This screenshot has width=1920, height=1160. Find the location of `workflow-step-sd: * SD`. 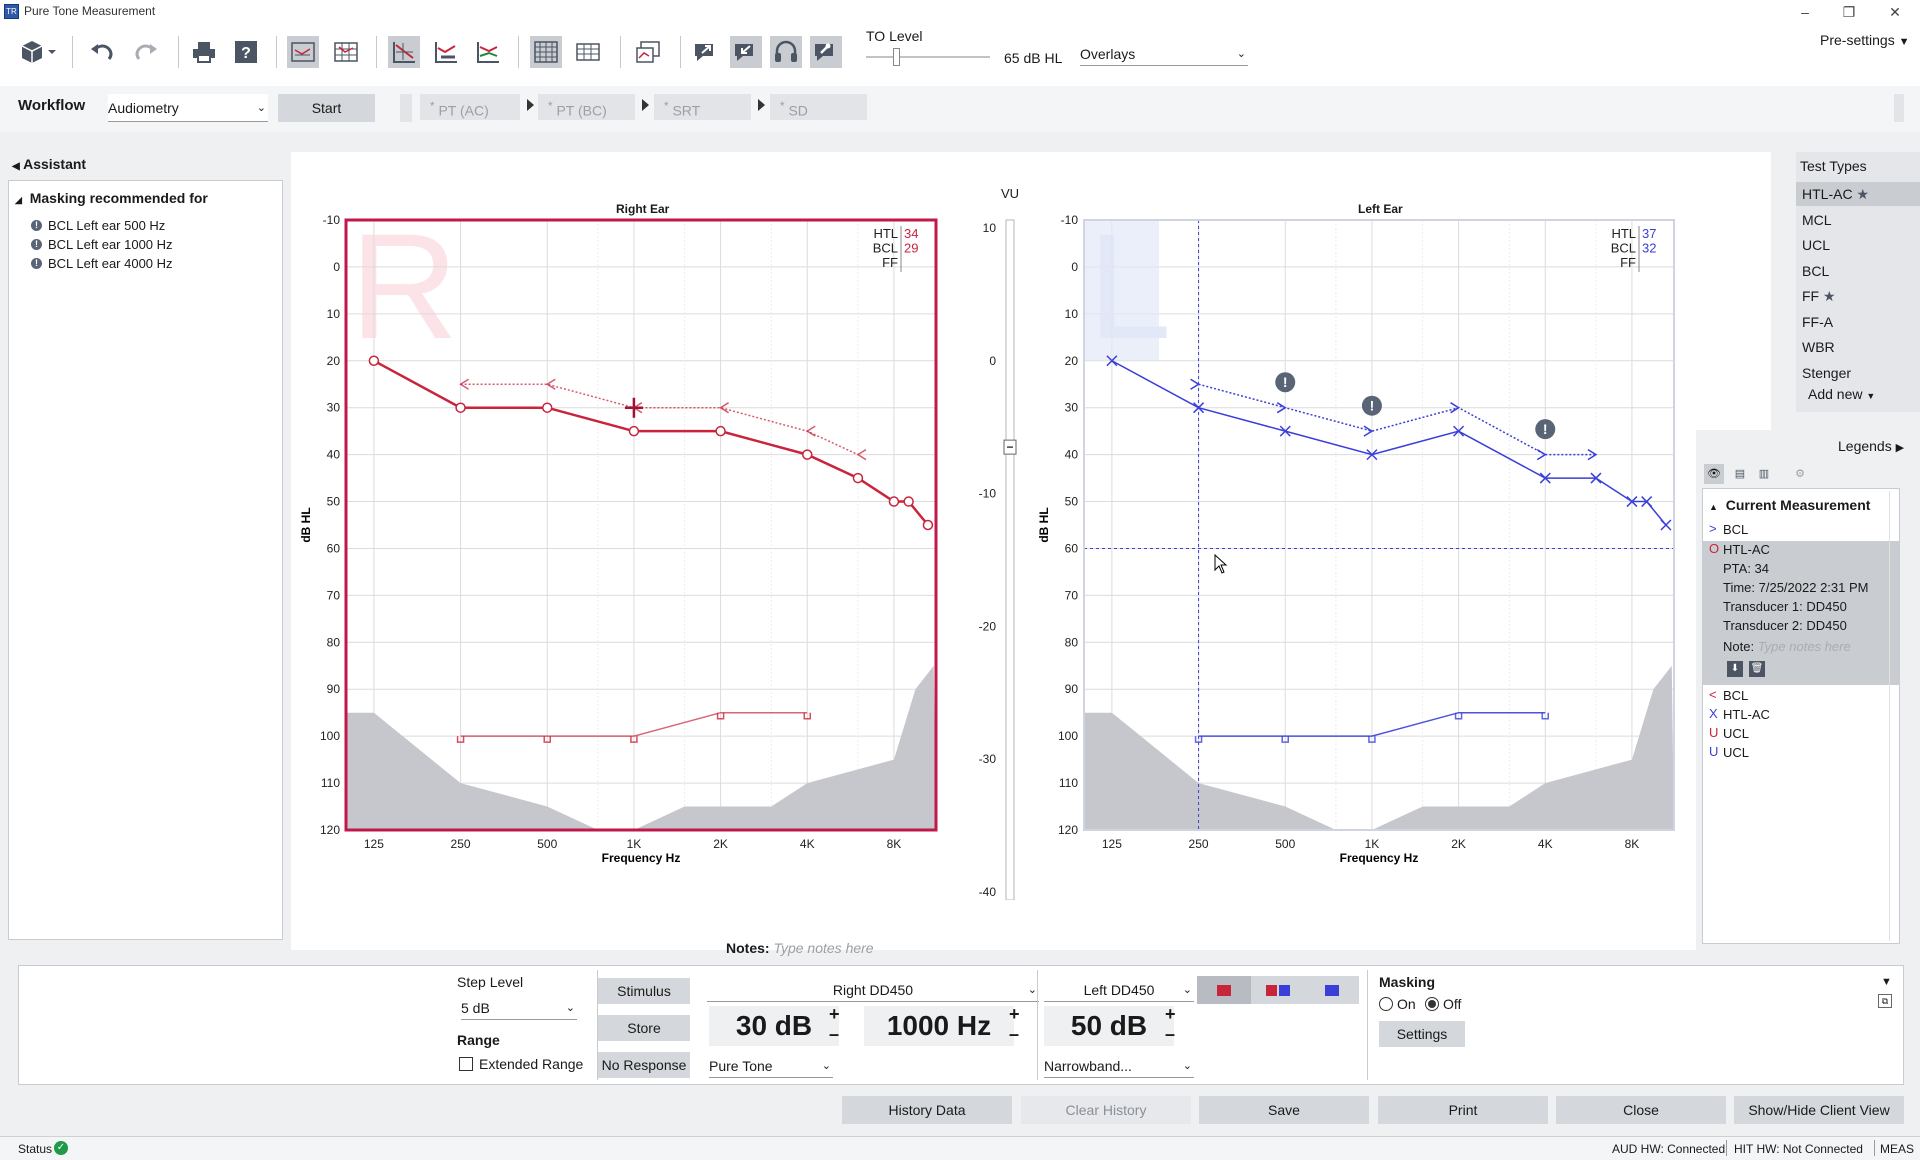

workflow-step-sd: * SD is located at coordinates (818, 107).